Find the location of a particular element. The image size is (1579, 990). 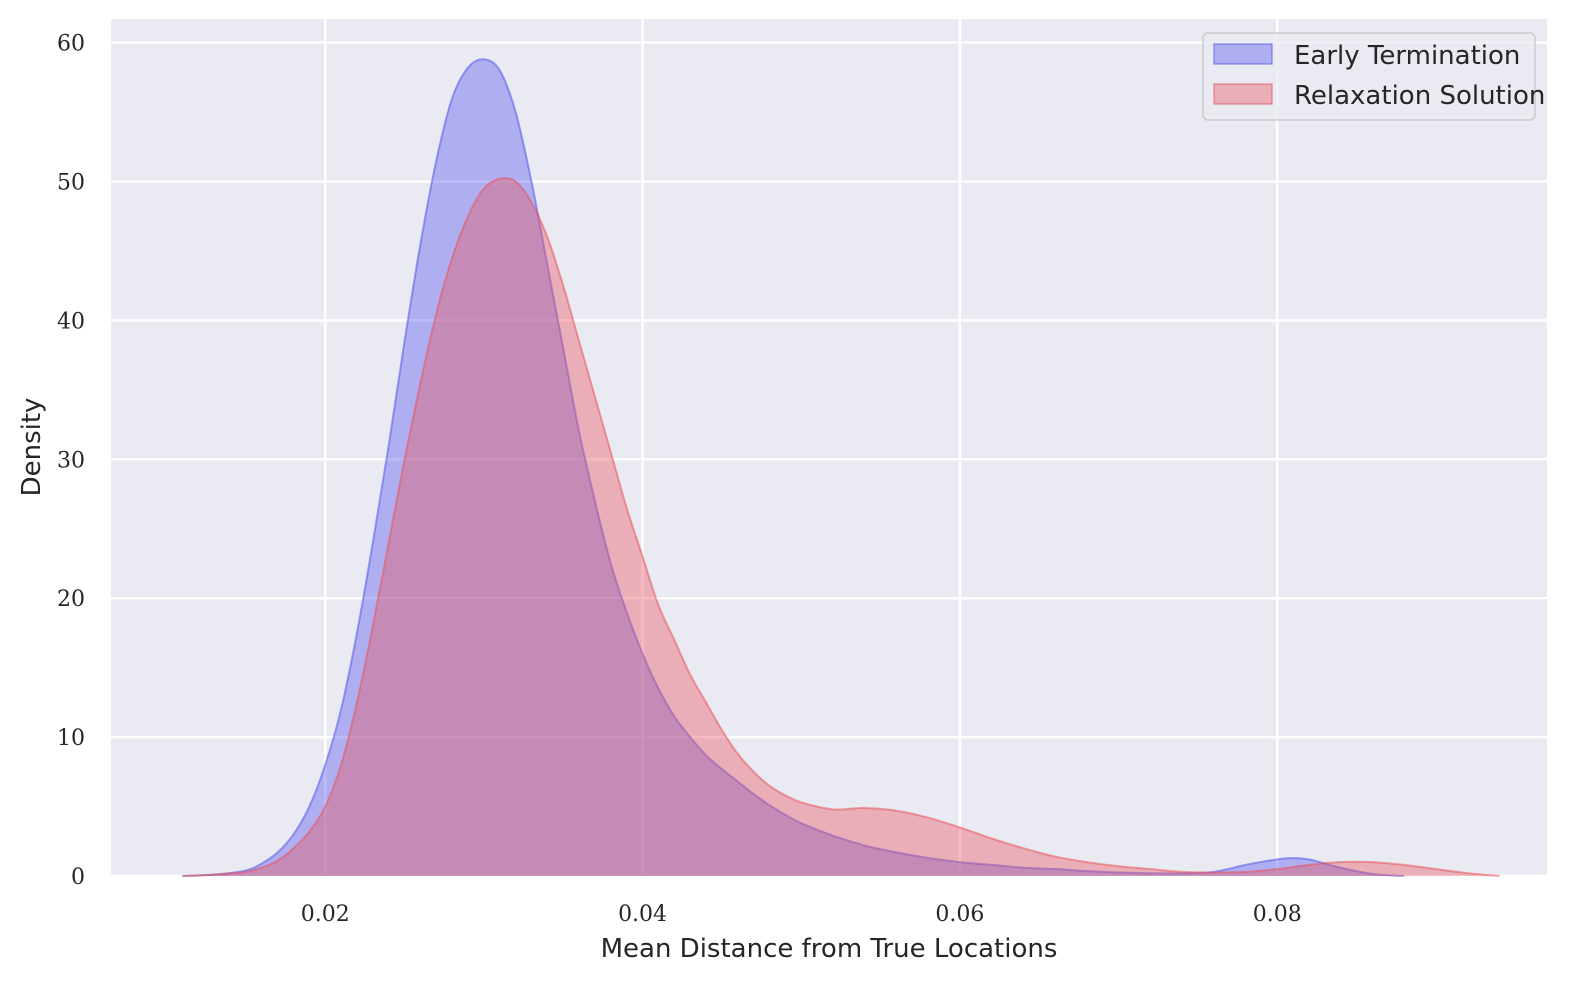

y-tick-label: 30 is located at coordinates (71, 460).